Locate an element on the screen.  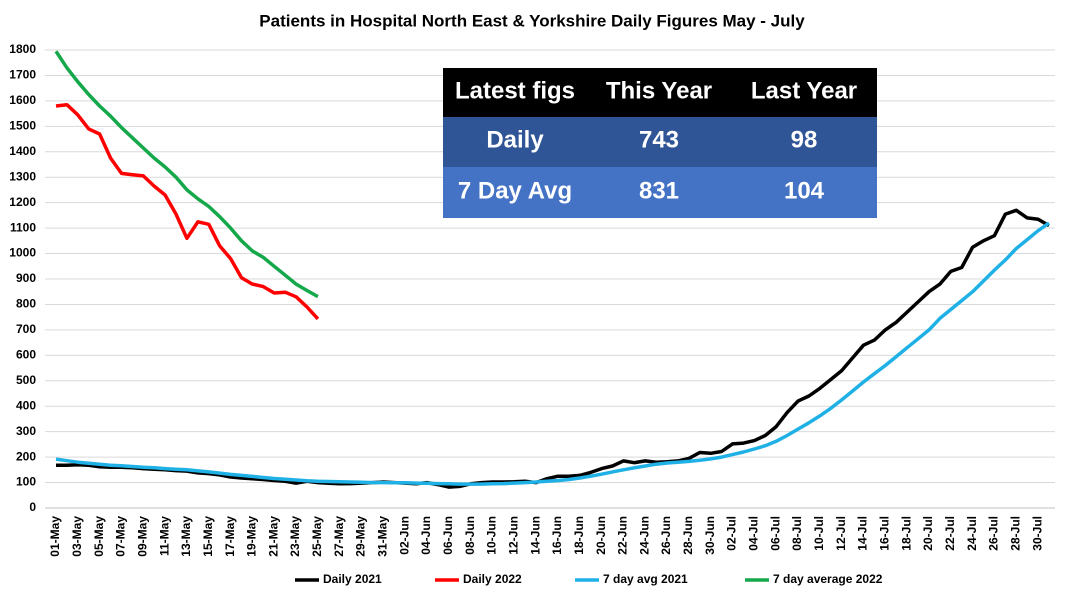
table-header-bg is located at coordinates (660, 92).